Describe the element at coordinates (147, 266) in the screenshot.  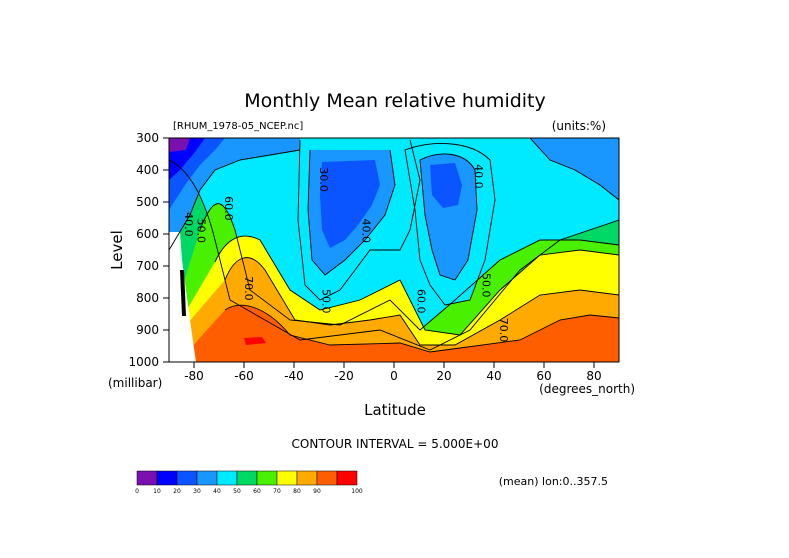
I see `y-tick-label: 700` at that location.